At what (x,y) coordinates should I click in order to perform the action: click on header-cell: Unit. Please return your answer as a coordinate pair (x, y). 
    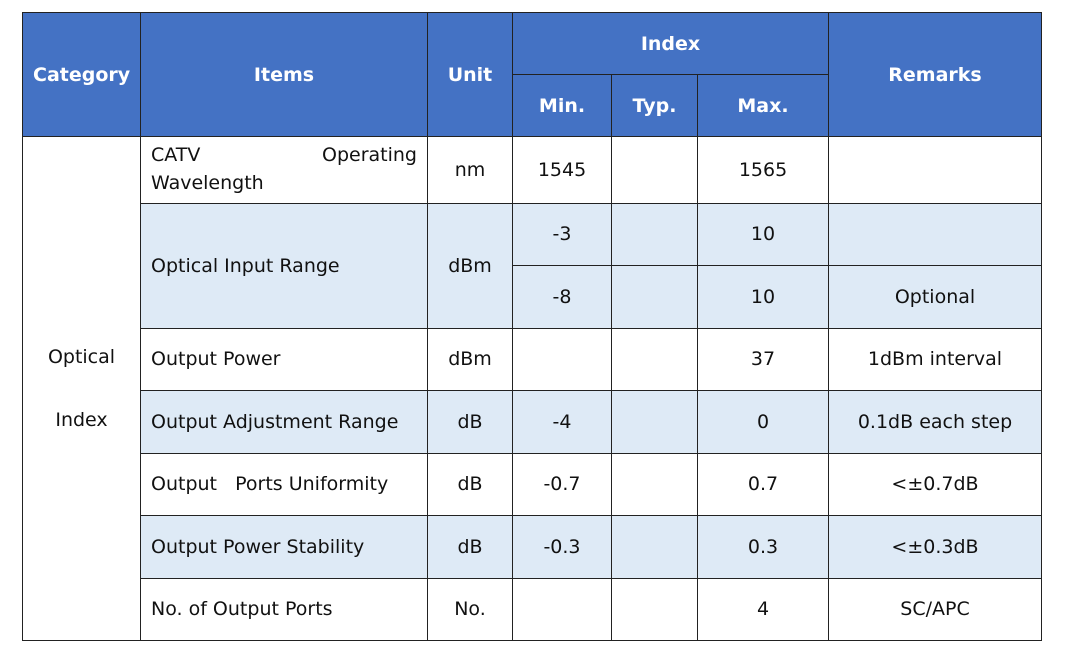
    Looking at the image, I should click on (470, 74).